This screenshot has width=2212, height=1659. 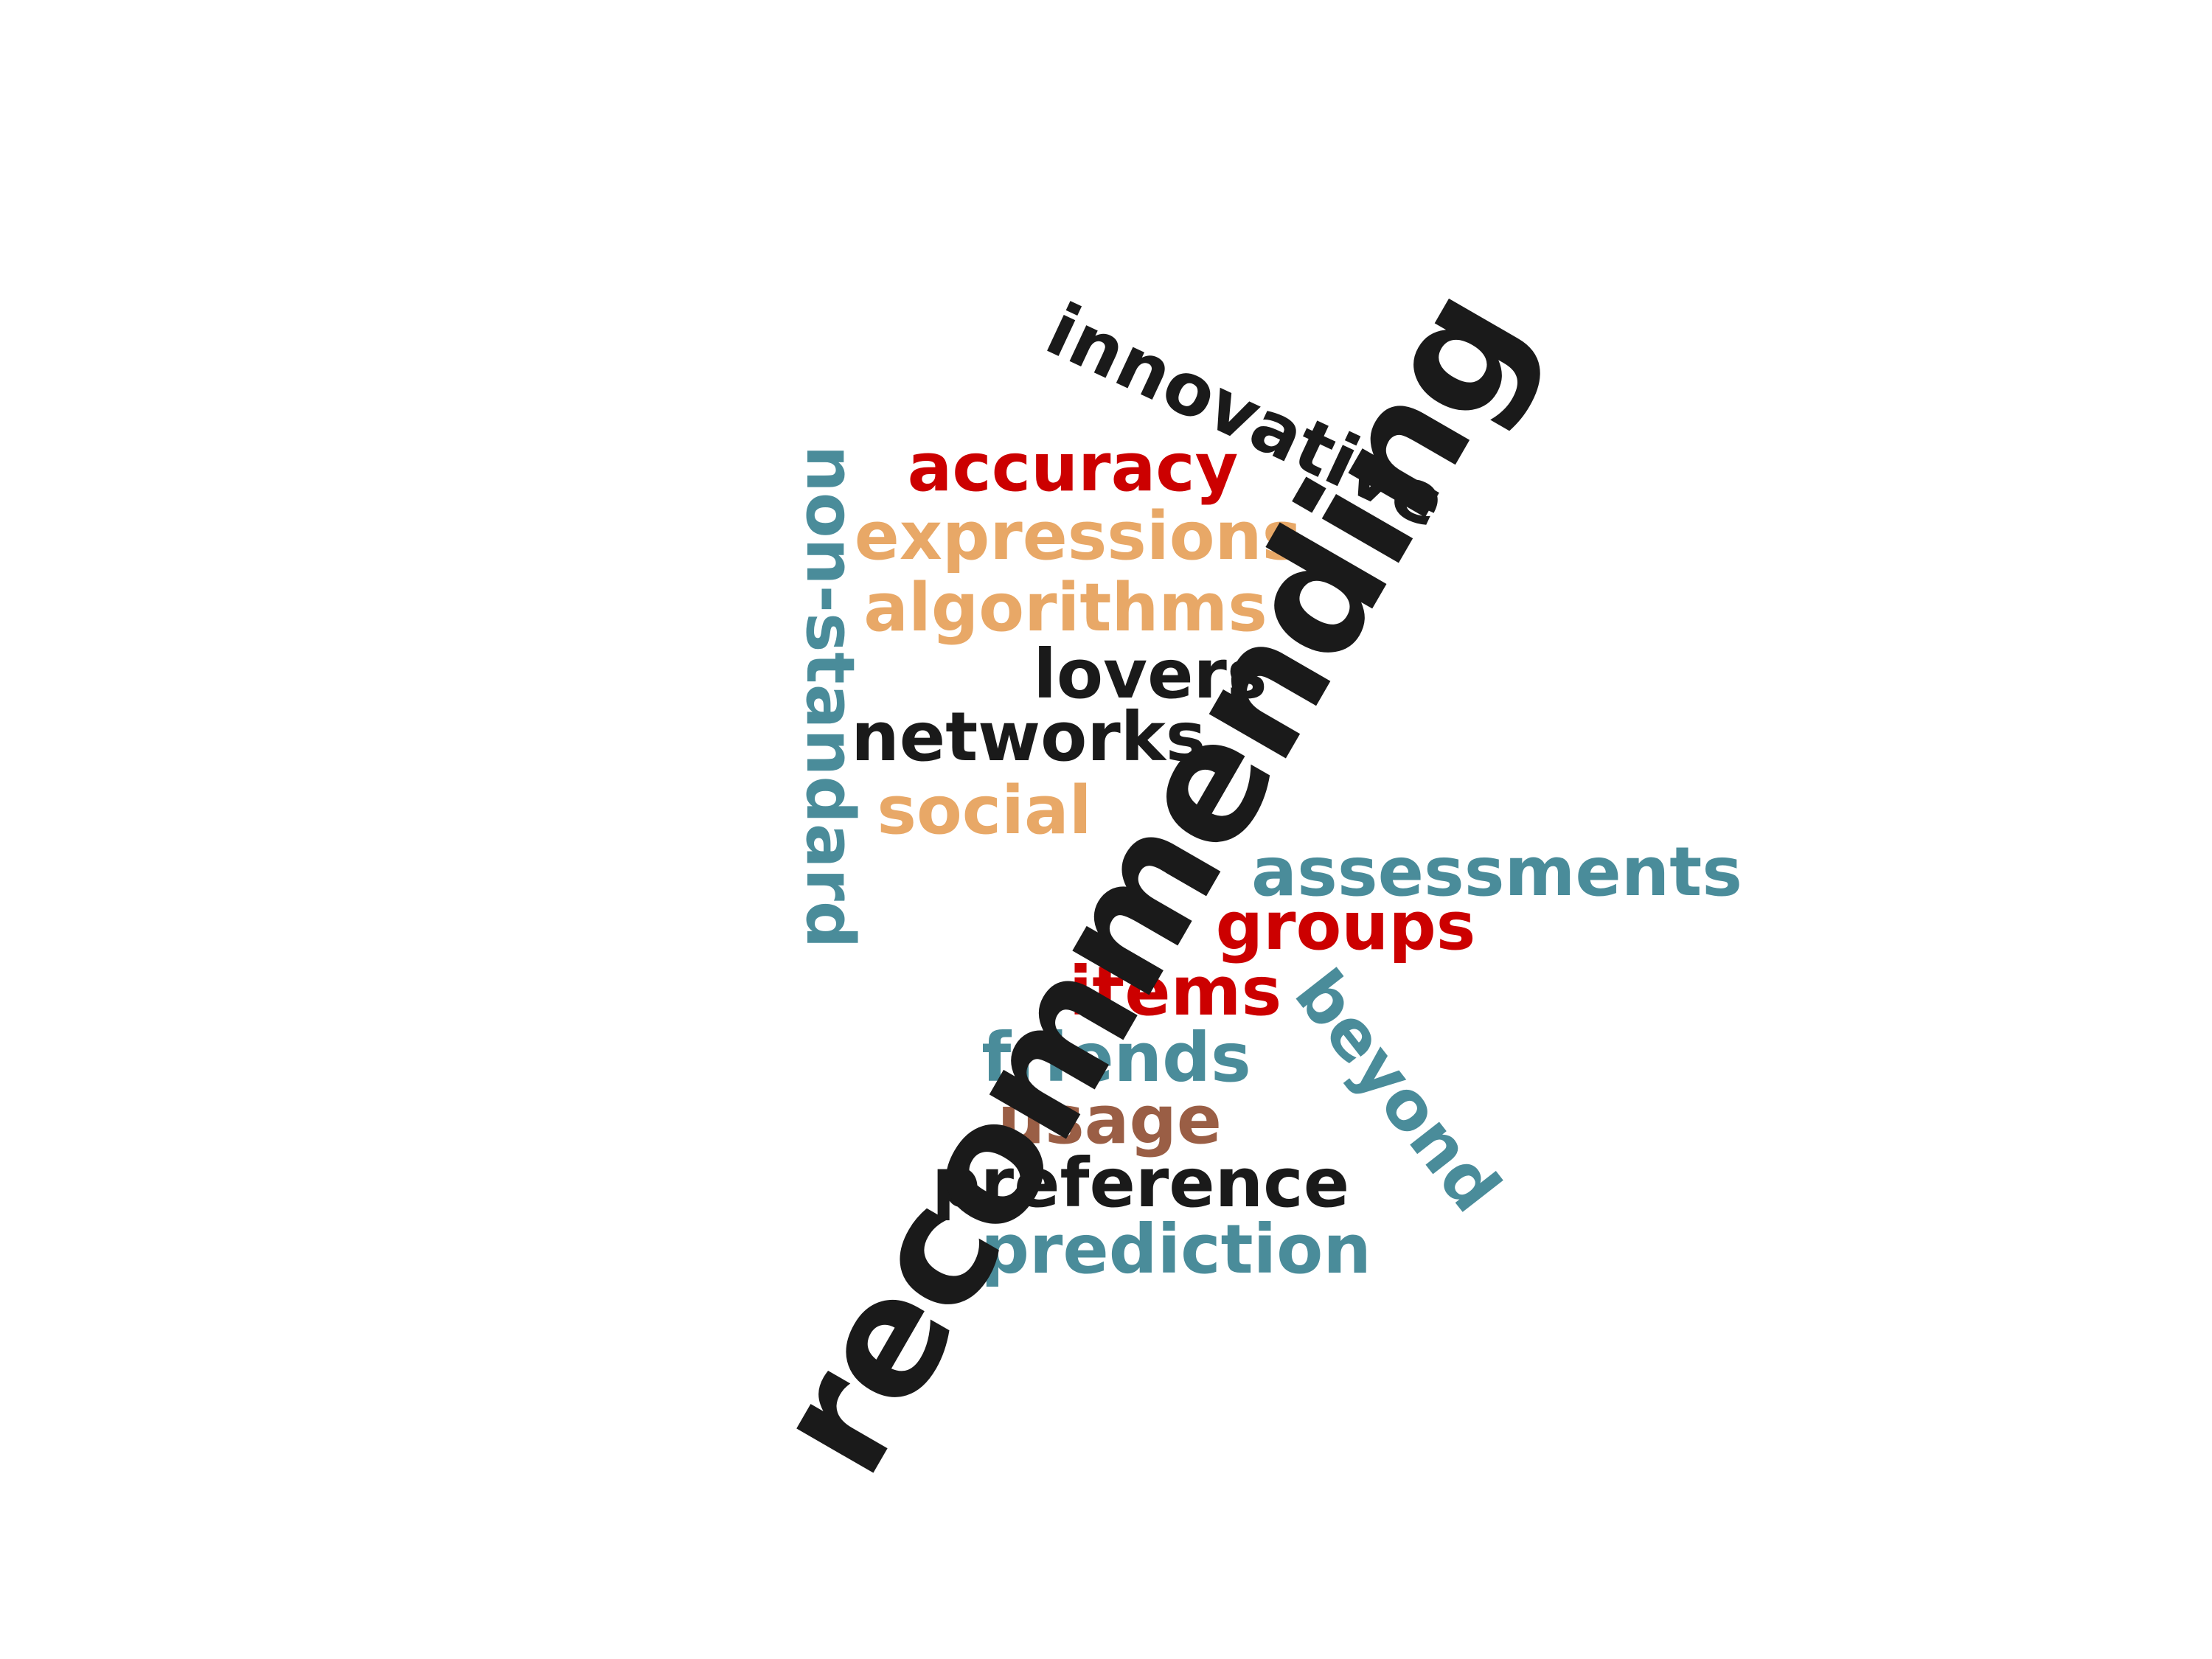 What do you see at coordinates (830, 697) in the screenshot?
I see `word-non-standard: non-standard` at bounding box center [830, 697].